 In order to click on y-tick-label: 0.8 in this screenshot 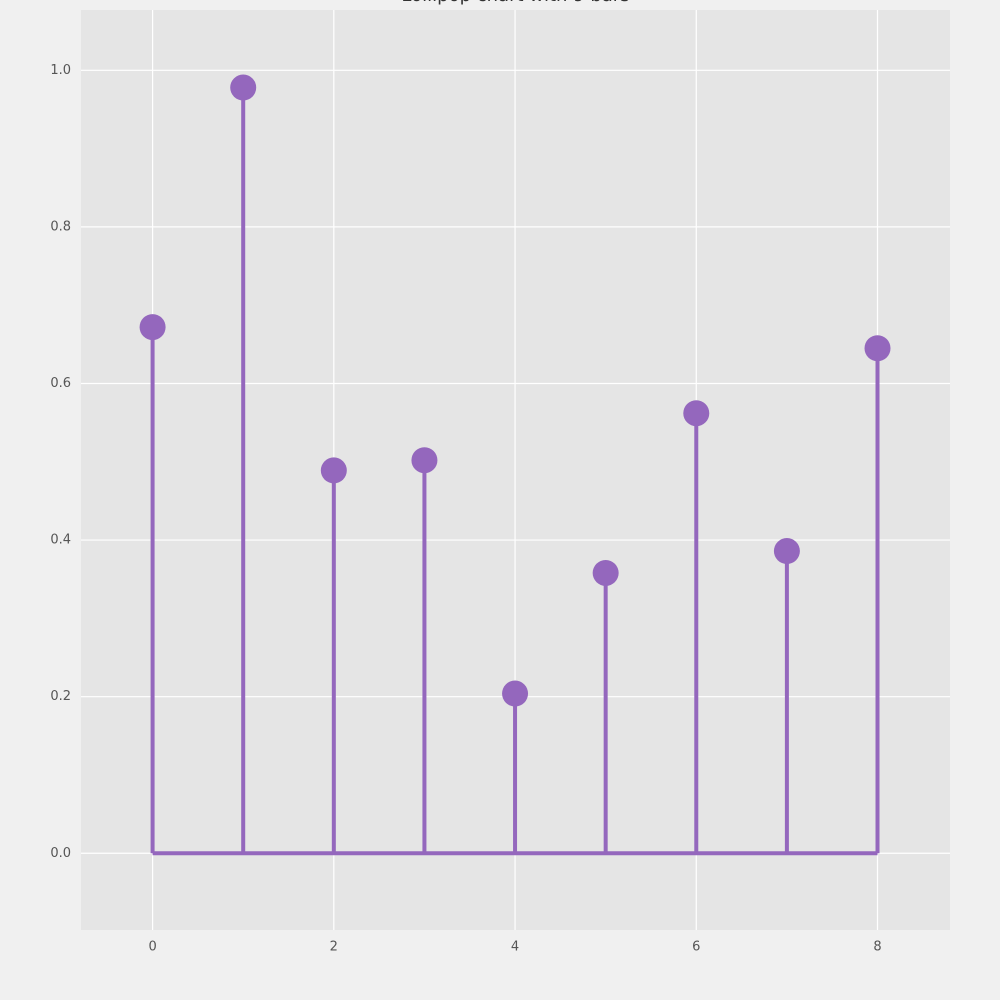, I will do `click(60, 226)`.